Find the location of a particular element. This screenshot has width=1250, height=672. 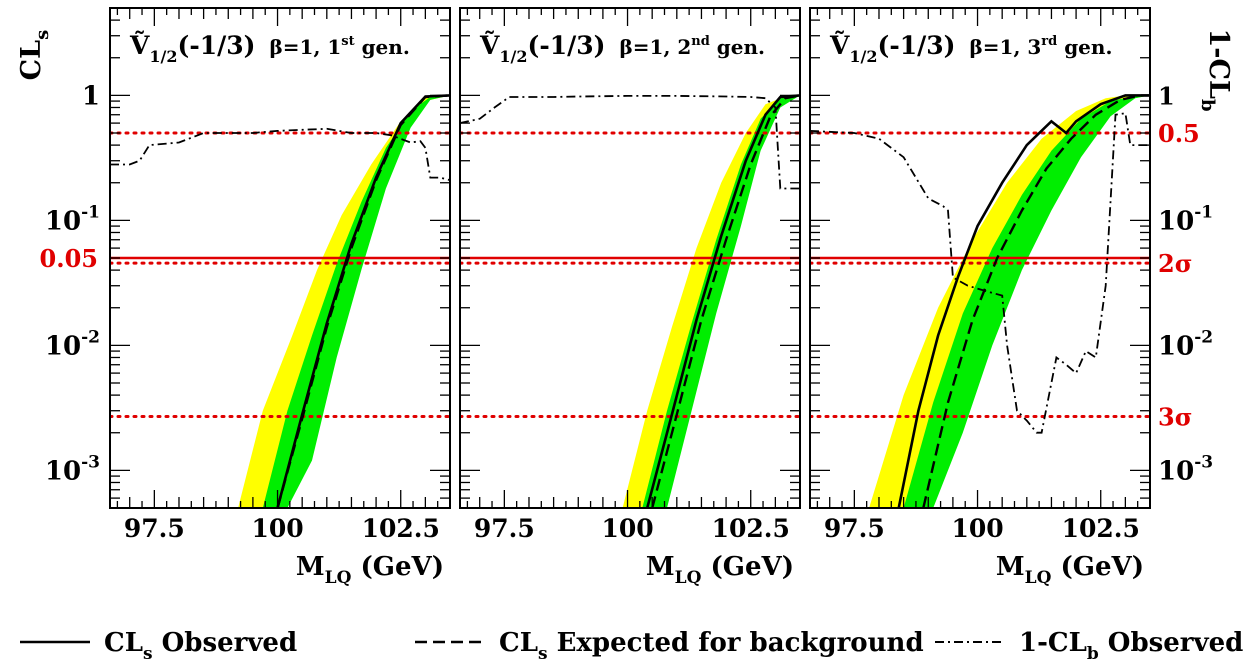

svg-text: CLs is located at coordinates (34, 55).